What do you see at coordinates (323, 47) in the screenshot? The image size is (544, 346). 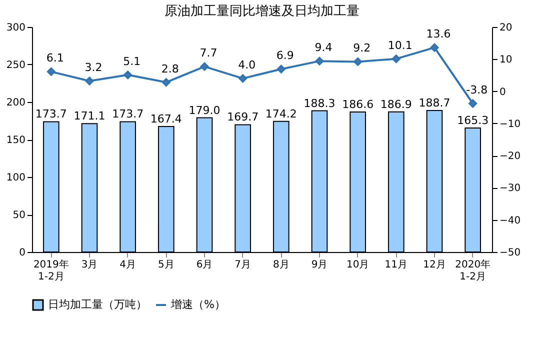 I see `data-label: 9.4` at bounding box center [323, 47].